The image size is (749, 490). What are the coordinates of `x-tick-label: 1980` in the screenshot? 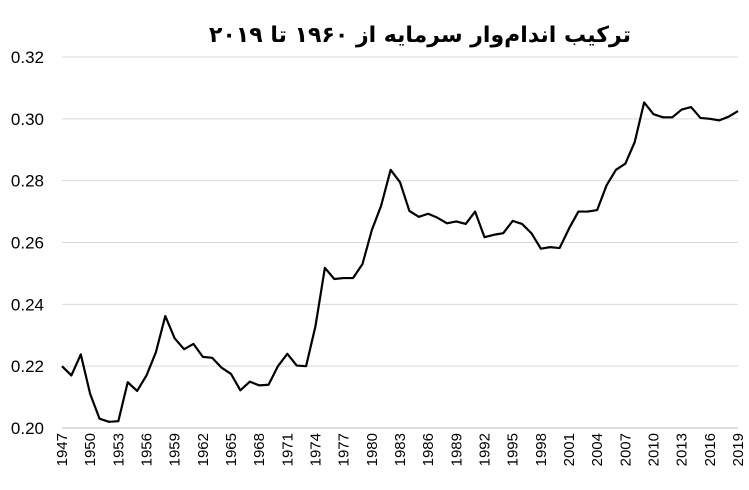 It's located at (372, 449).